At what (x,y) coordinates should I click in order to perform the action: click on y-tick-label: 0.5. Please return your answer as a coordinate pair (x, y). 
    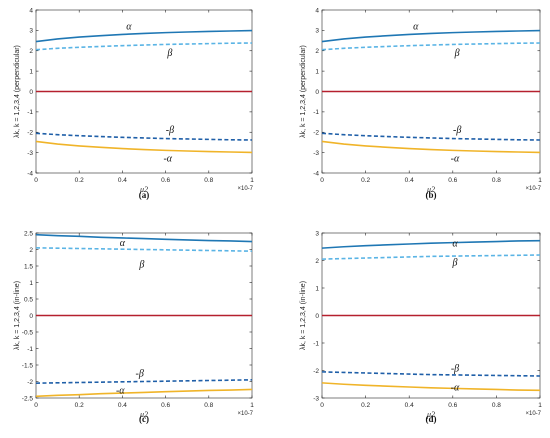
    Looking at the image, I should click on (28, 299).